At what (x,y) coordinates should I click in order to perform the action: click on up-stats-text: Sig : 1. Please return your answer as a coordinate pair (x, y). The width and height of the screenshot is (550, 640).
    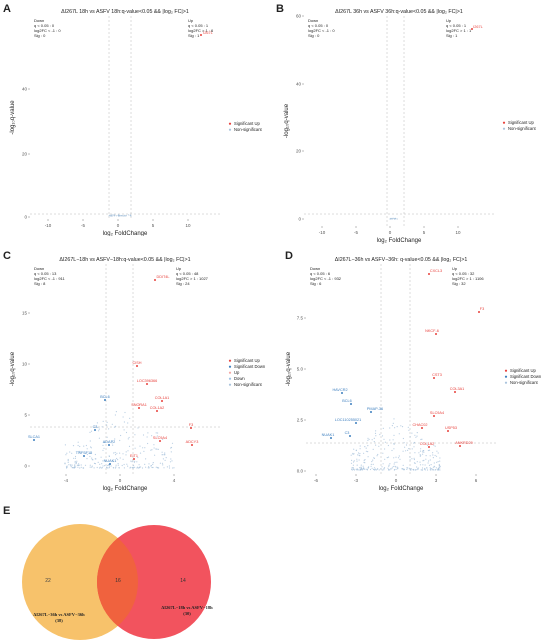
    Looking at the image, I should click on (452, 35).